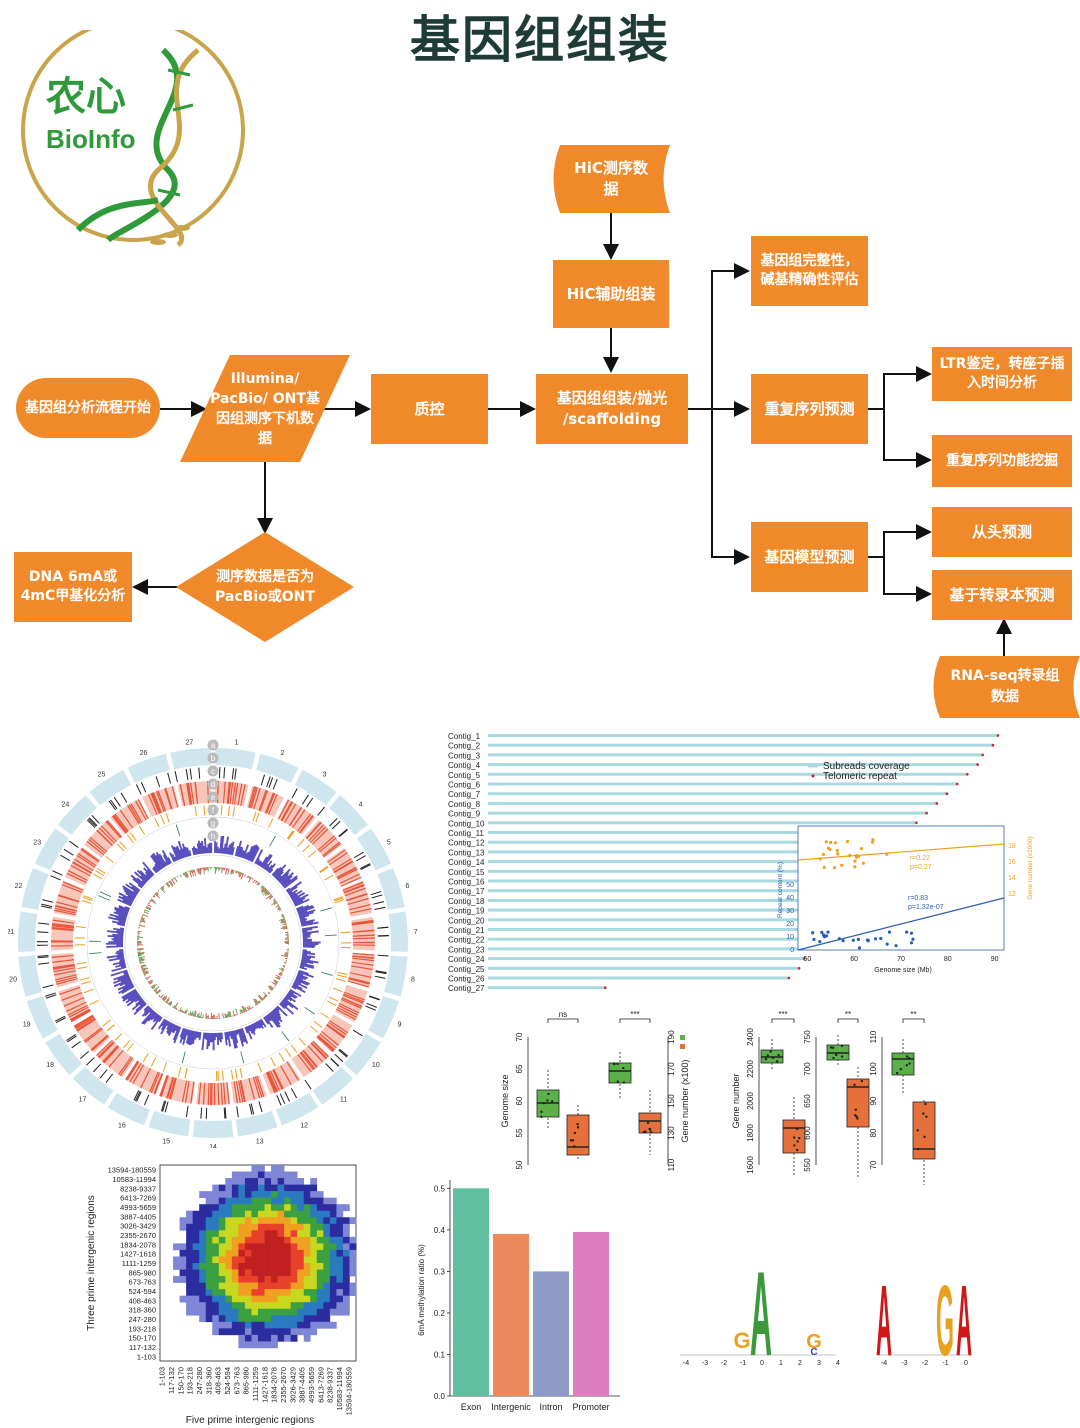  What do you see at coordinates (213, 810) in the screenshot?
I see `track-letter-badge` at bounding box center [213, 810].